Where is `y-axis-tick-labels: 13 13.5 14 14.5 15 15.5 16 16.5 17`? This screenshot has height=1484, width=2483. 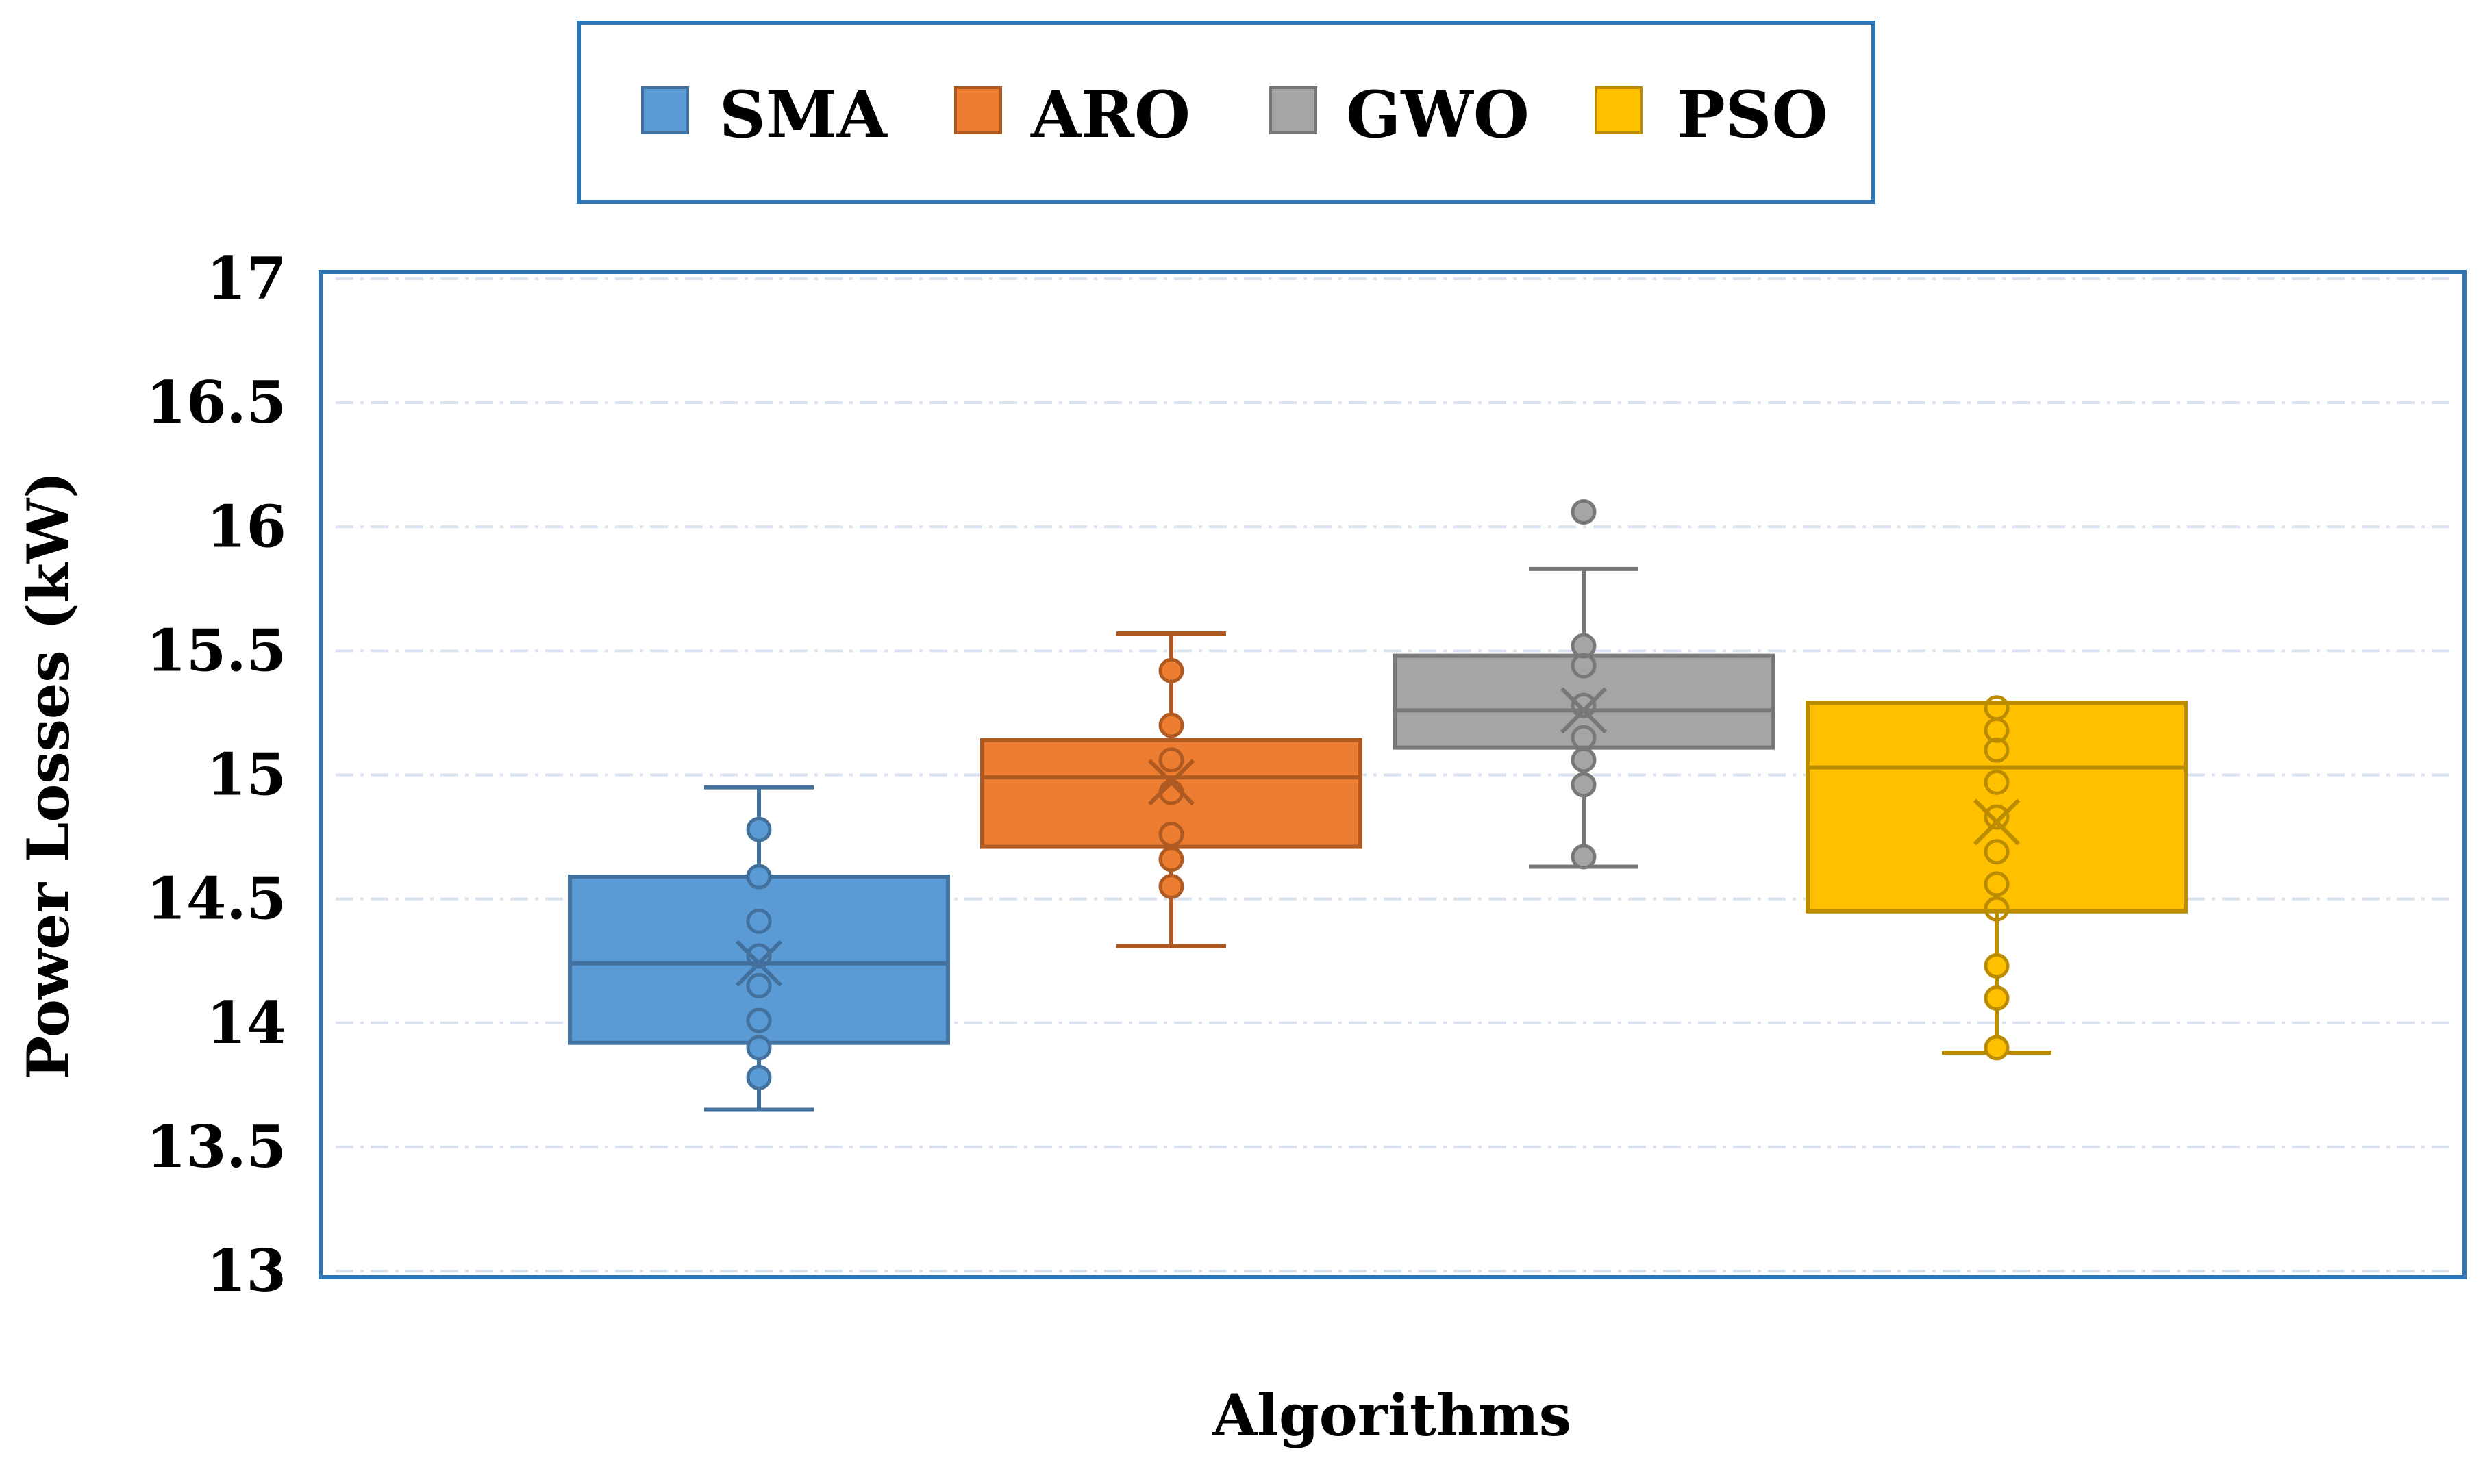 y-axis-tick-labels: 13 13.5 14 14.5 15 15.5 16 16.5 17 is located at coordinates (216, 774).